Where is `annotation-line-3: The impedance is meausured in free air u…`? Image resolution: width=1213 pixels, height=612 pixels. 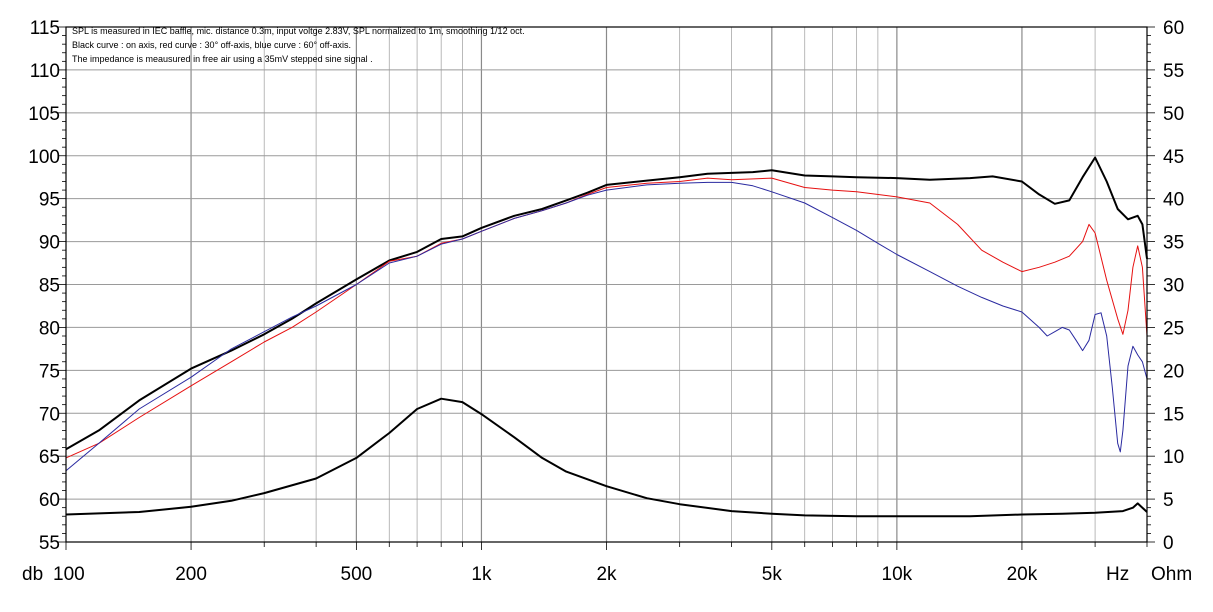 annotation-line-3: The impedance is meausured in free air u… is located at coordinates (222, 59).